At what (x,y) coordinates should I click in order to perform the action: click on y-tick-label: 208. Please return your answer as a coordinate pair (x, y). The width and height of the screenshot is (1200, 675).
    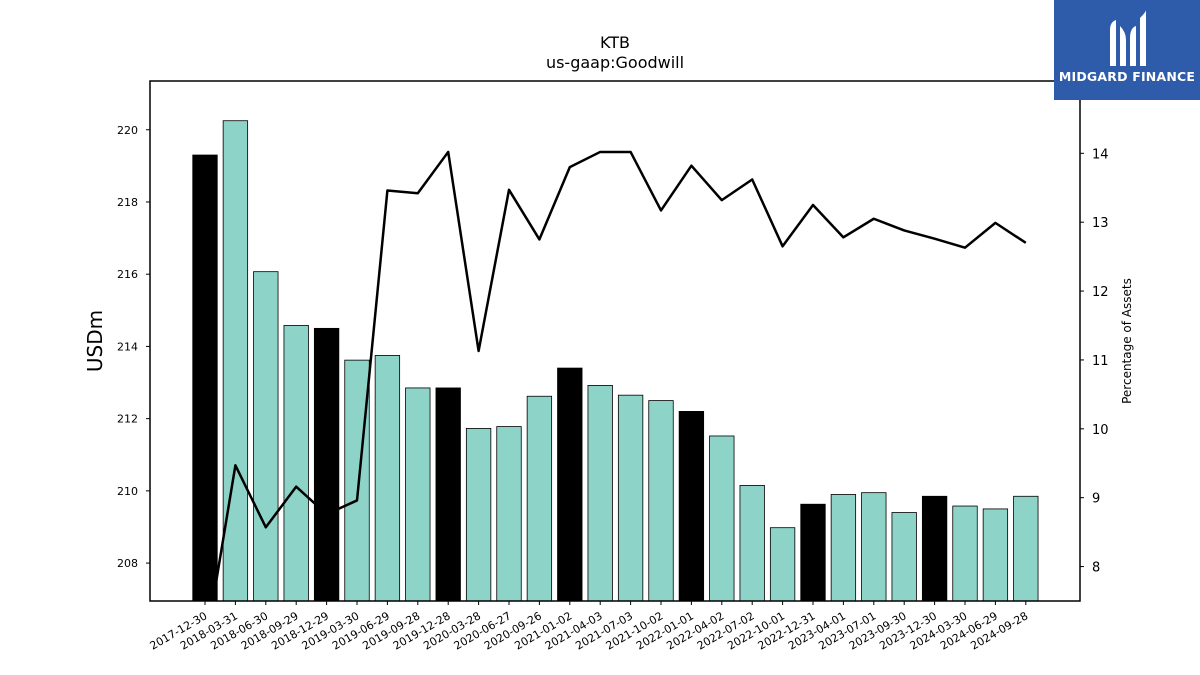
    Looking at the image, I should click on (127, 563).